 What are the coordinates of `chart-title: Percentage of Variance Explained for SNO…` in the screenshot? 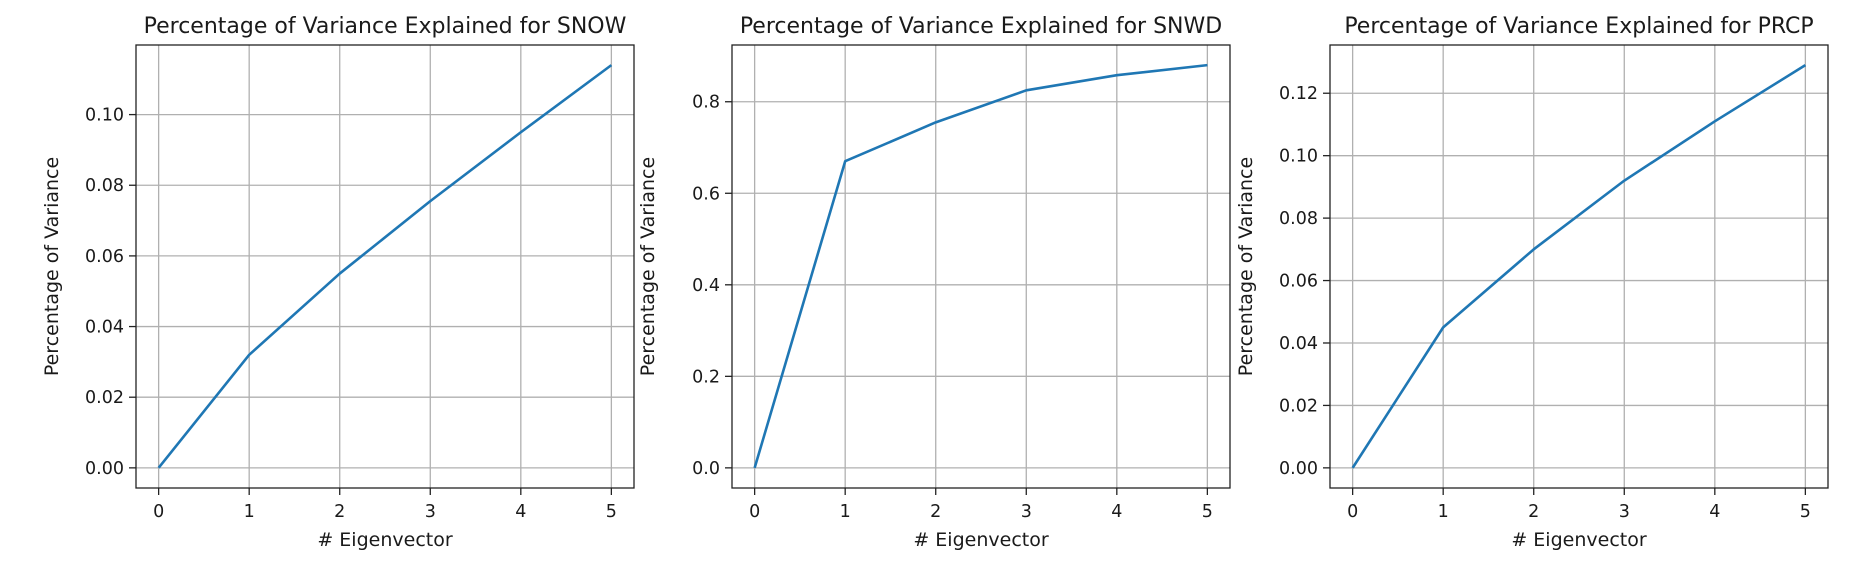 It's located at (385, 26).